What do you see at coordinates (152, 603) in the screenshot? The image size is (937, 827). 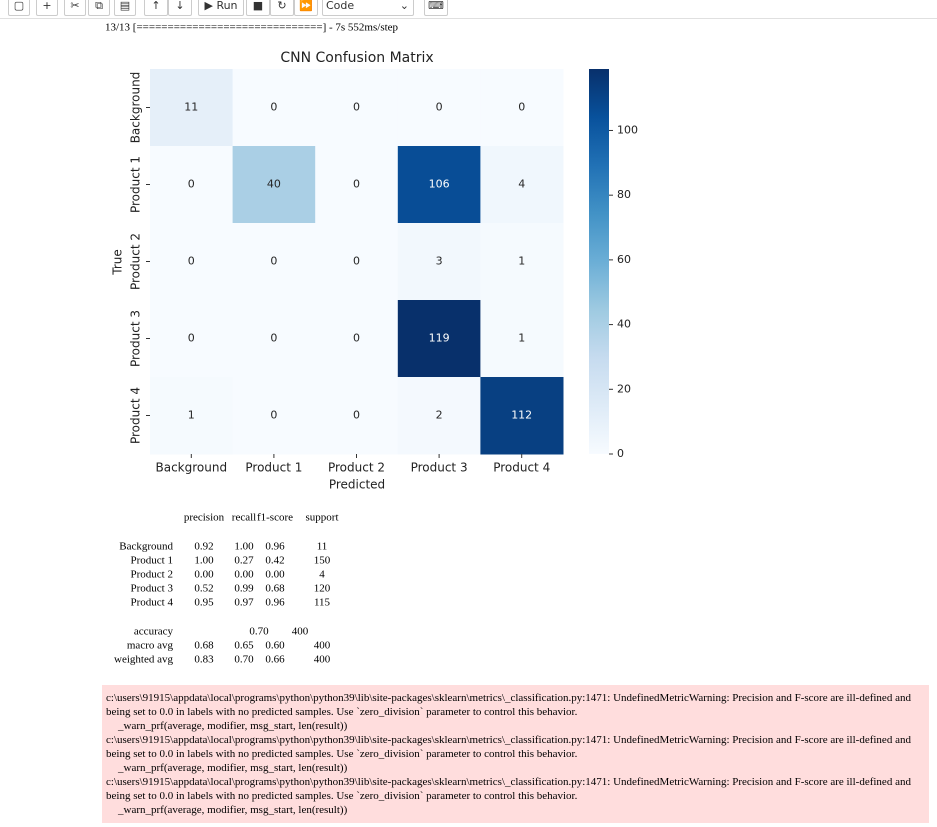 I see `report-row-label: Product 4` at bounding box center [152, 603].